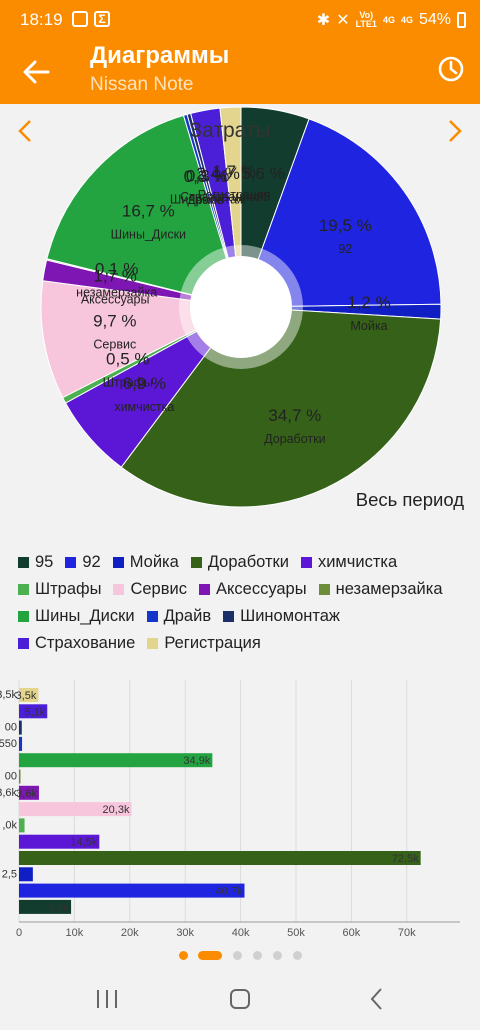  I want to click on bar-value-label: 9,4k, so click(58, 908).